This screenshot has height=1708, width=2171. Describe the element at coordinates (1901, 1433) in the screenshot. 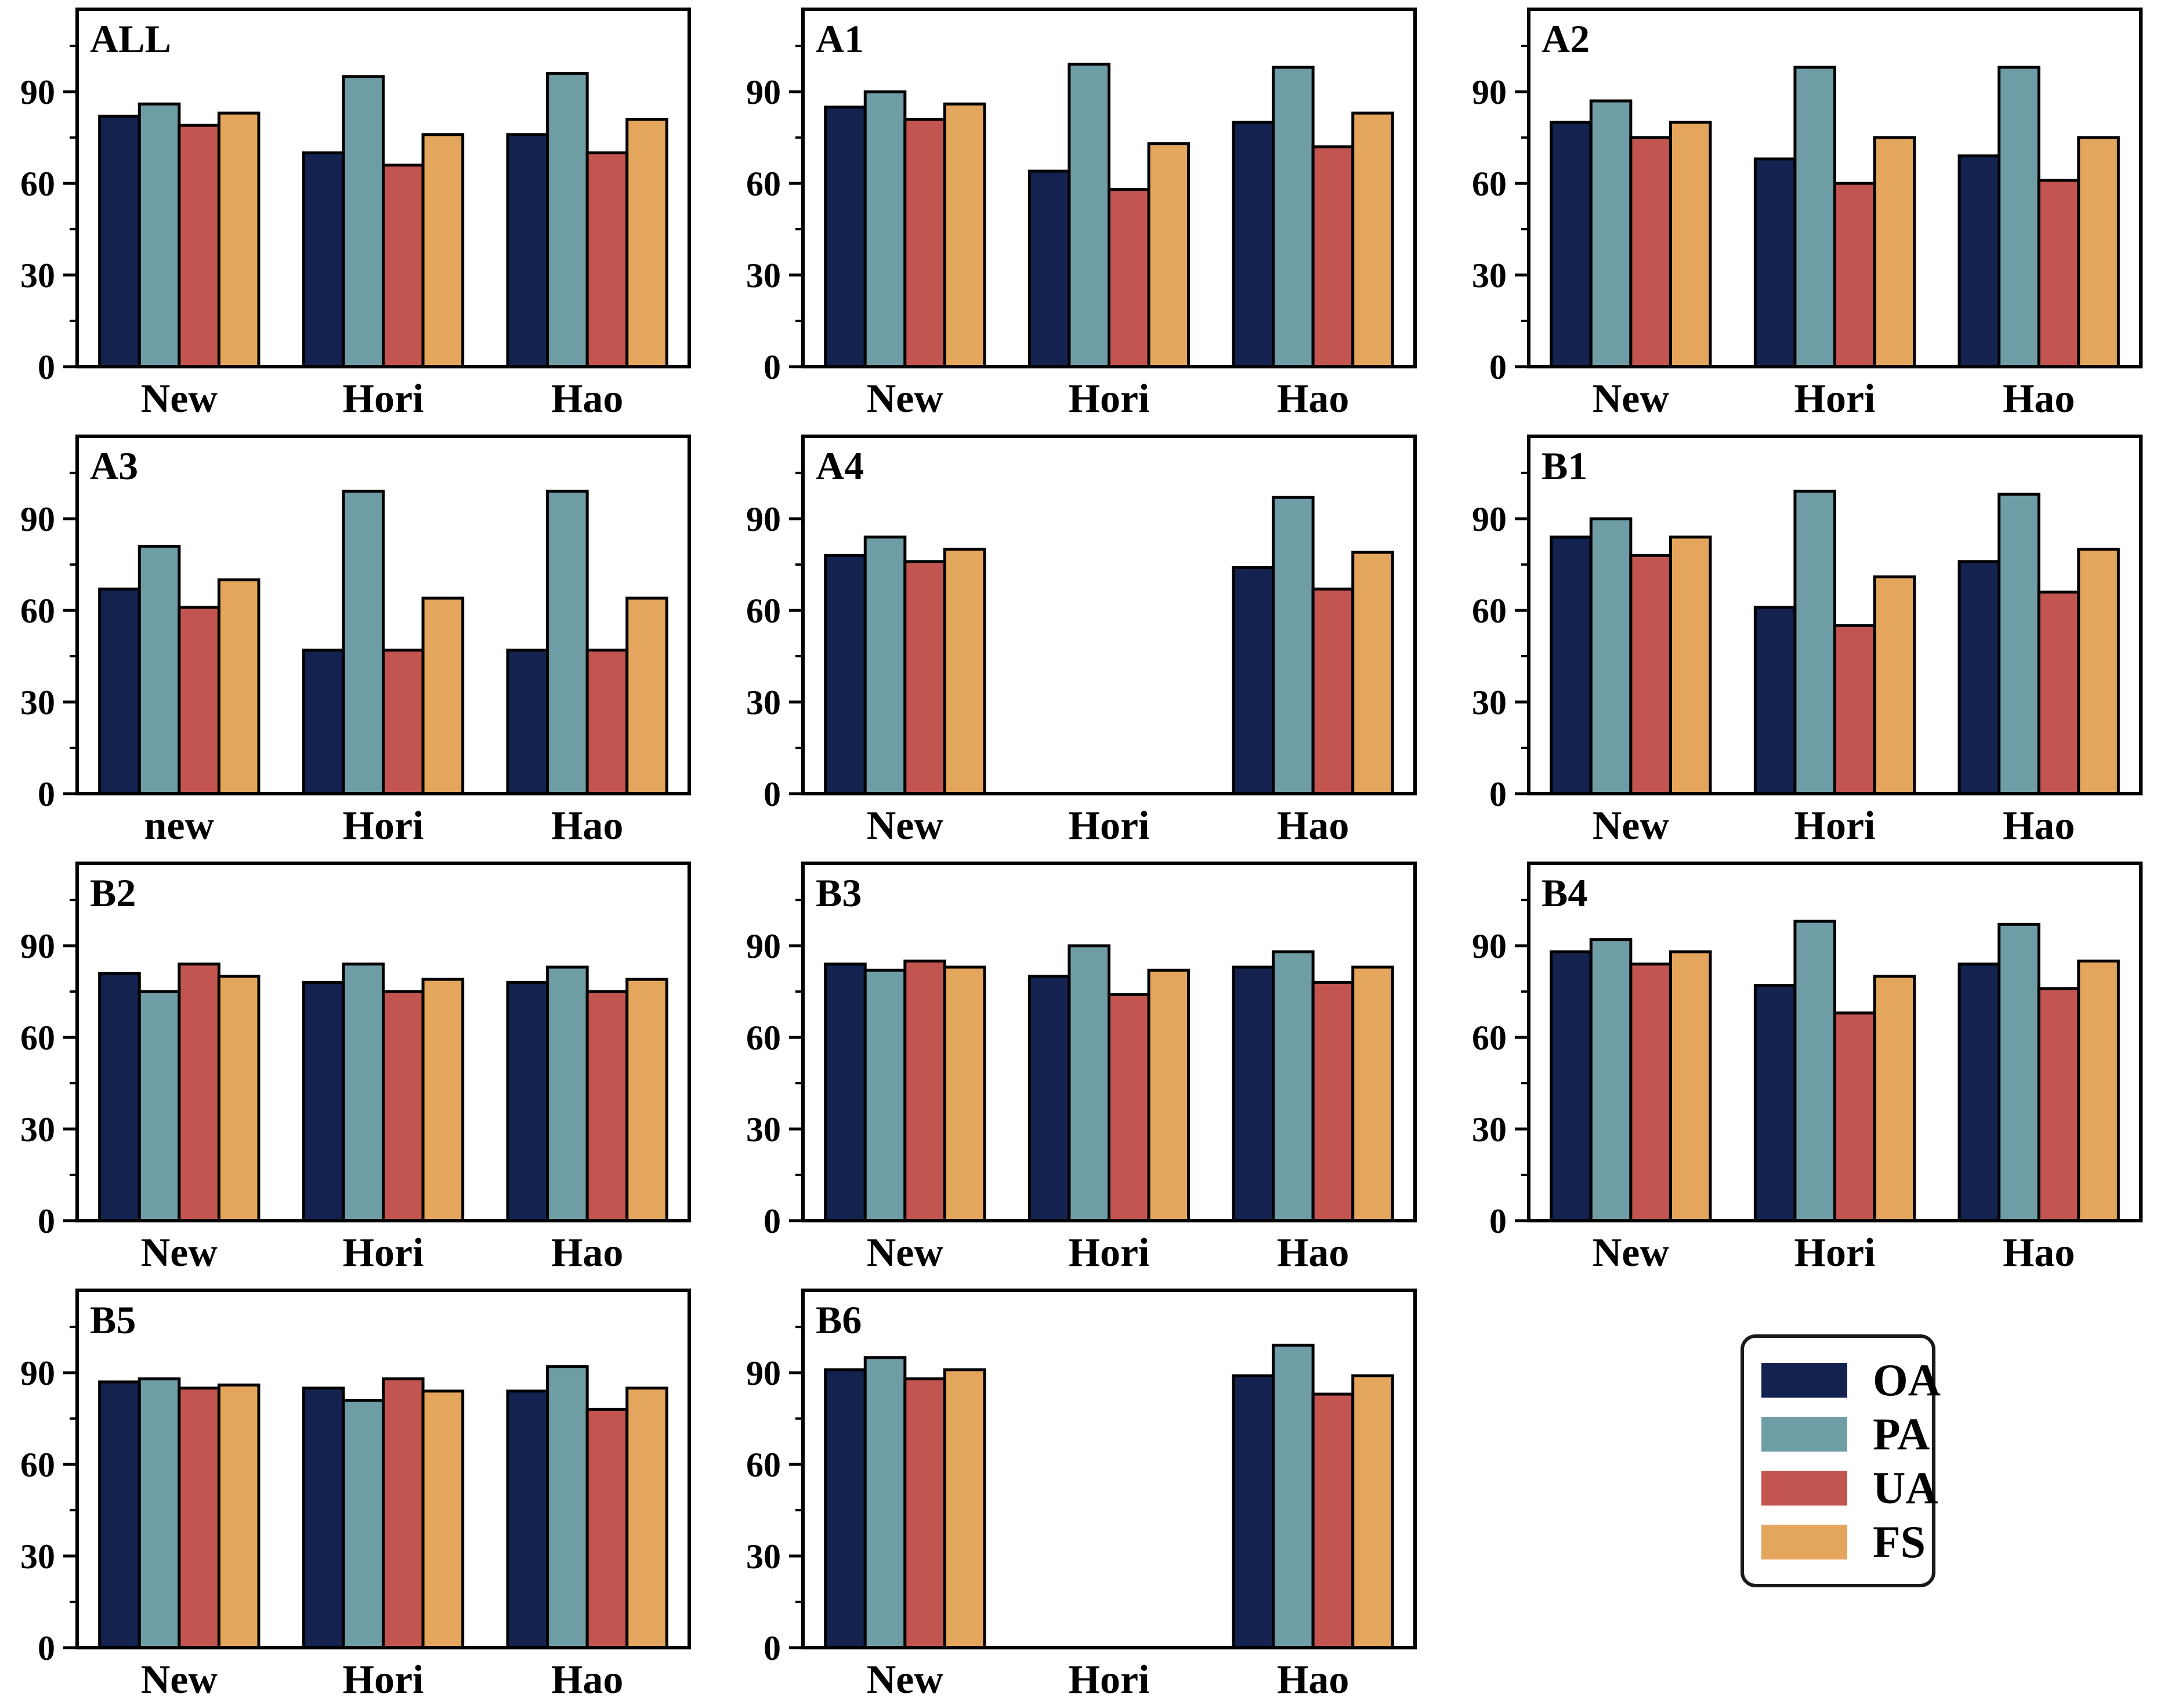

I see `legend-label: PA` at that location.